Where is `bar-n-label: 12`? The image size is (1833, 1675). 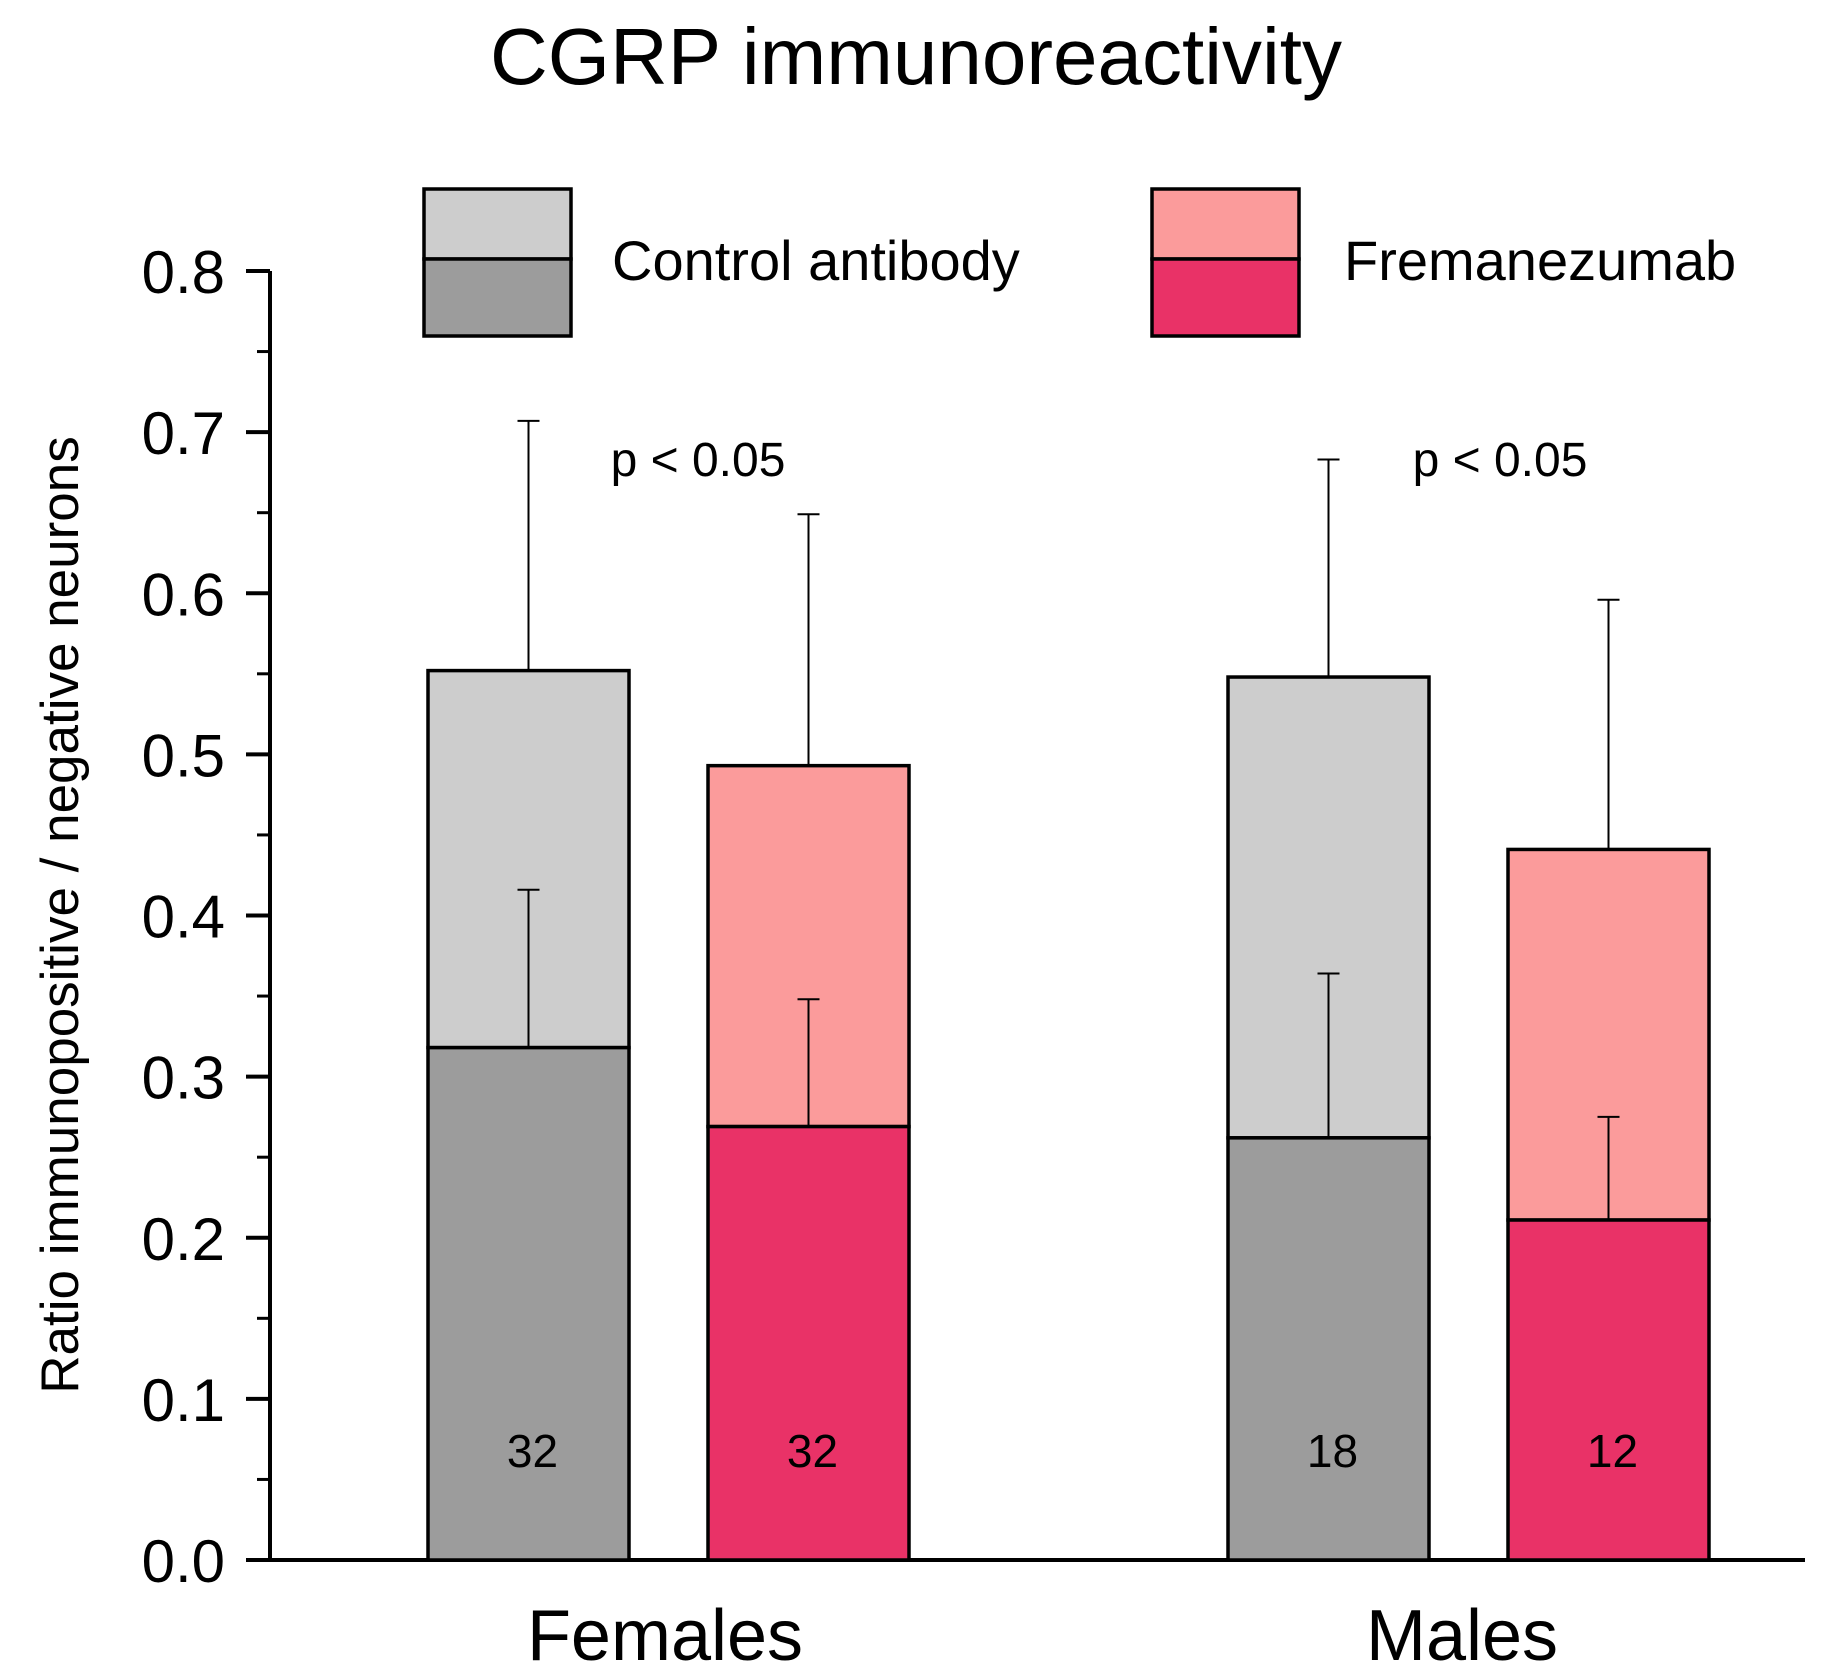
bar-n-label: 12 is located at coordinates (1612, 1451).